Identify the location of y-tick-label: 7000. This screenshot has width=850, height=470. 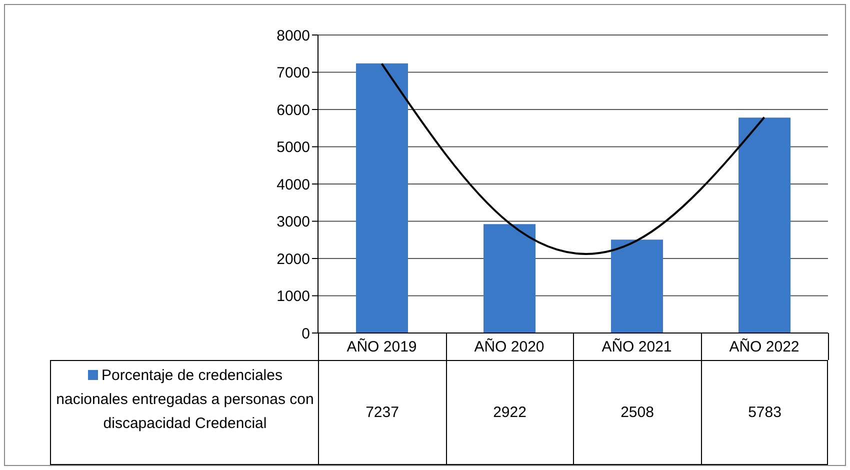
(293, 73).